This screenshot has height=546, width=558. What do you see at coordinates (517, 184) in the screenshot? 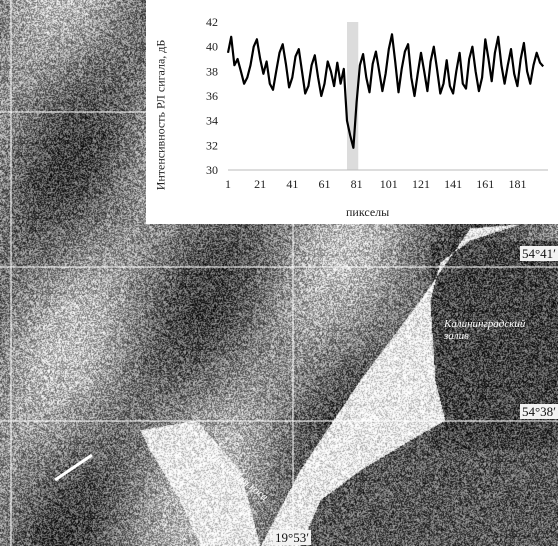
I see `x-tick-label: 181` at bounding box center [517, 184].